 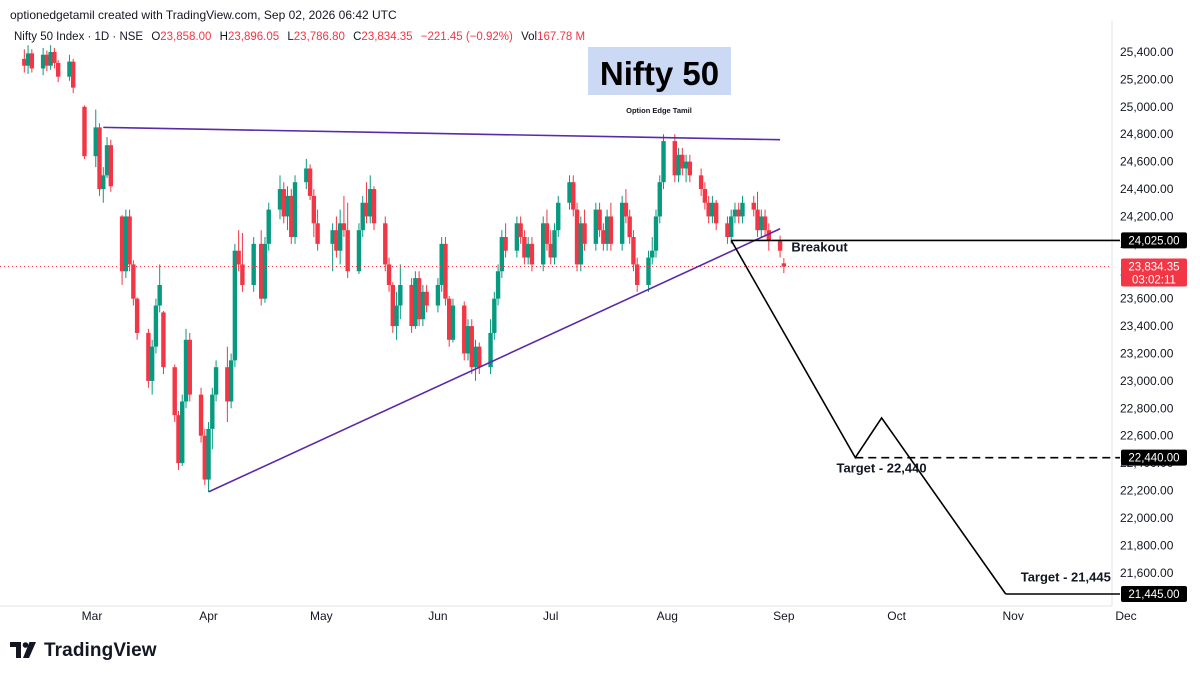 I want to click on annotation-label: Breakout, so click(x=819, y=246).